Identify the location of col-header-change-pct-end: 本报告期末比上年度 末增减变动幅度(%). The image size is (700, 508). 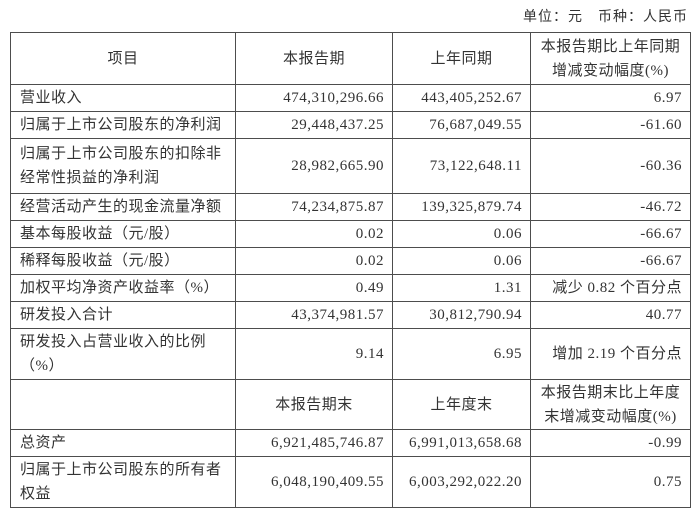
(610, 404).